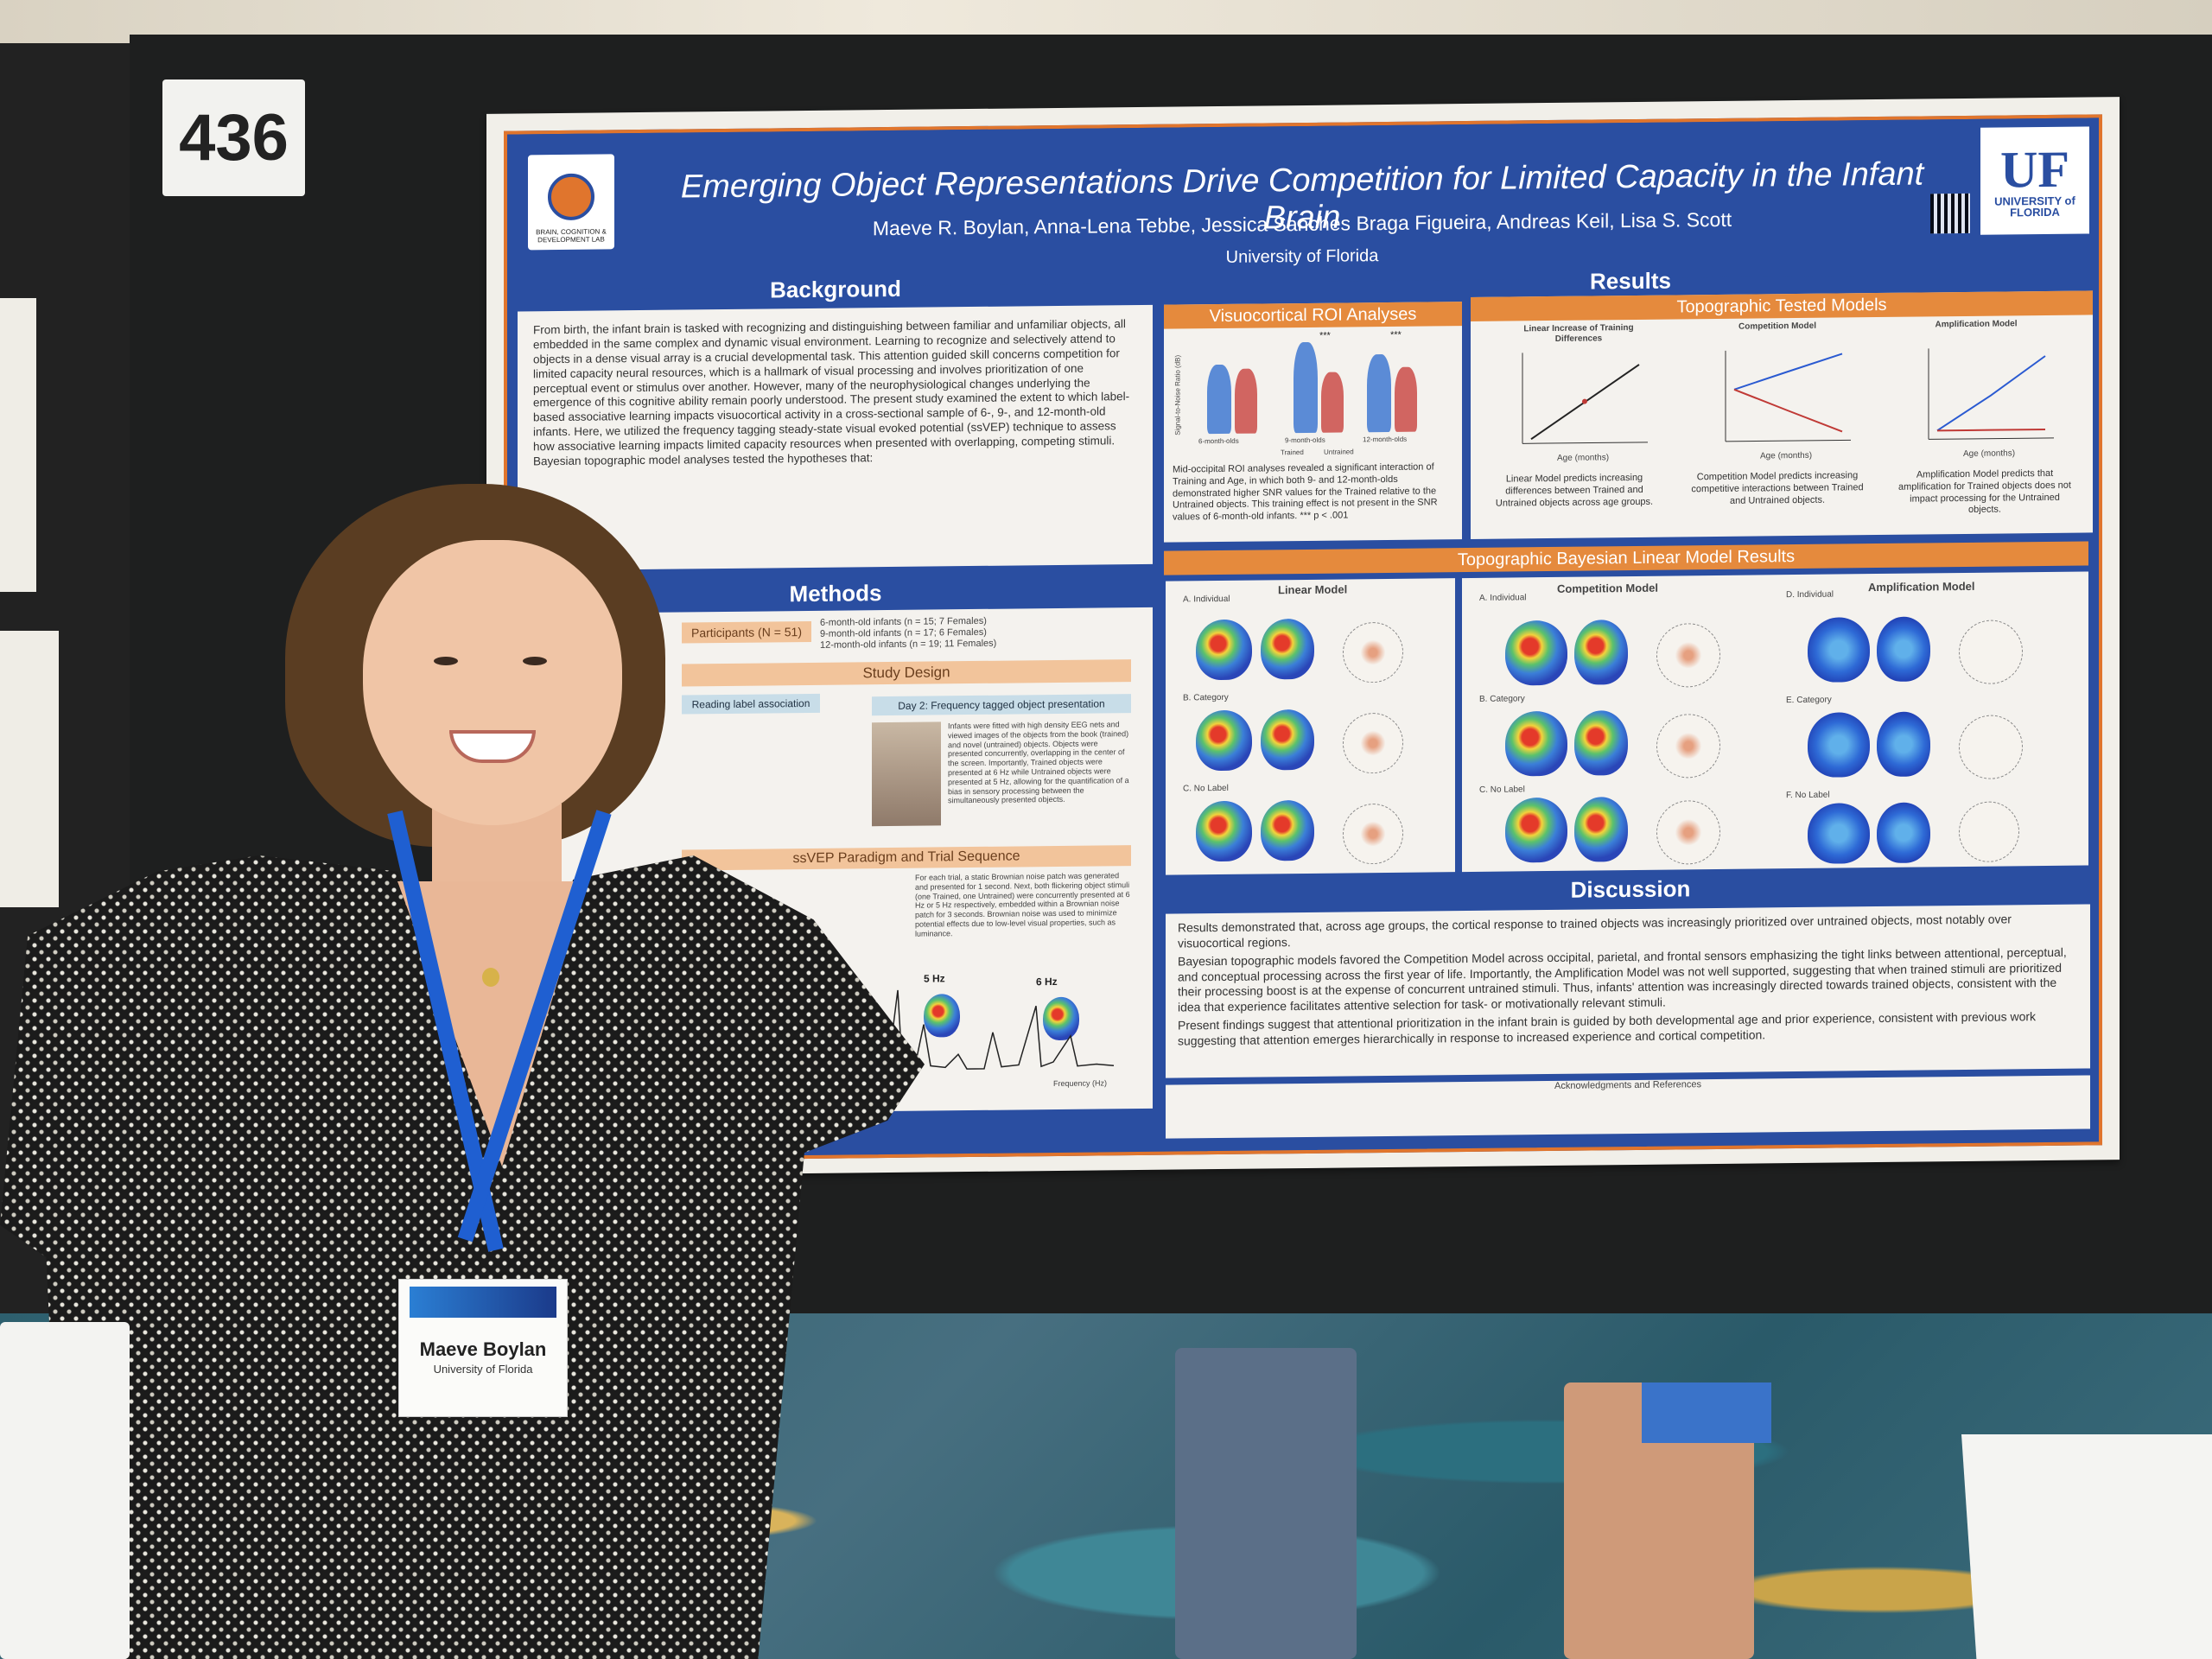  I want to click on roi-violin-6mo-untrained, so click(1246, 401).